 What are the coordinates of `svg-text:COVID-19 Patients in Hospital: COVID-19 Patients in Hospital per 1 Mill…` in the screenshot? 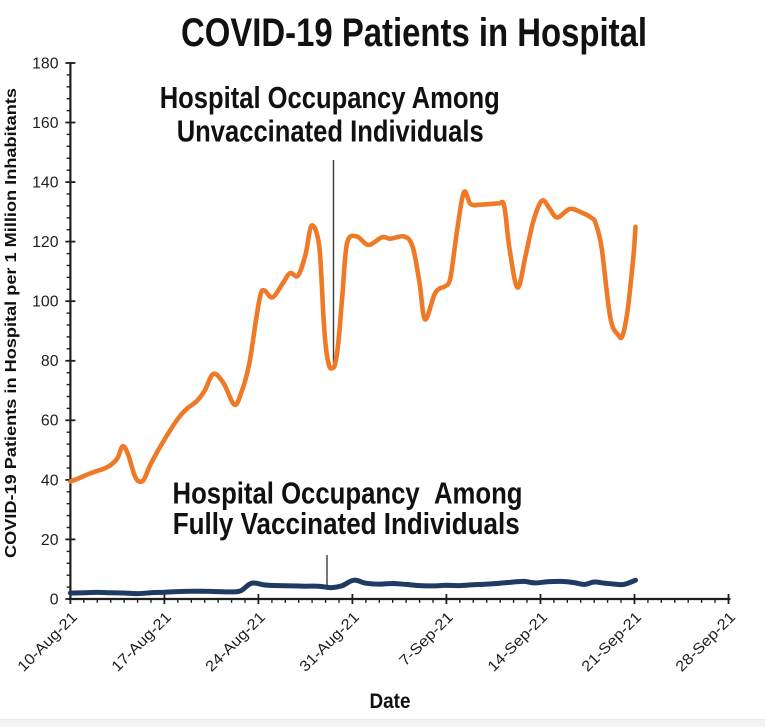 It's located at (11, 323).